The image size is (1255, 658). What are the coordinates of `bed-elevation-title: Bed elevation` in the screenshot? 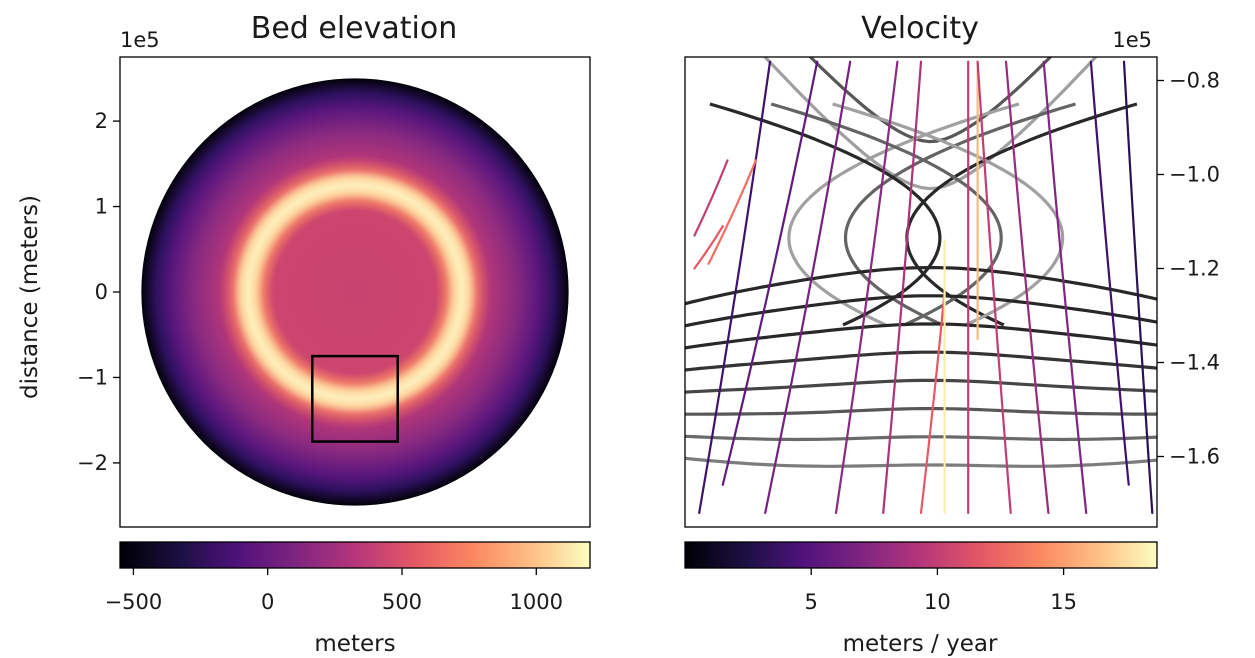 It's located at (354, 28).